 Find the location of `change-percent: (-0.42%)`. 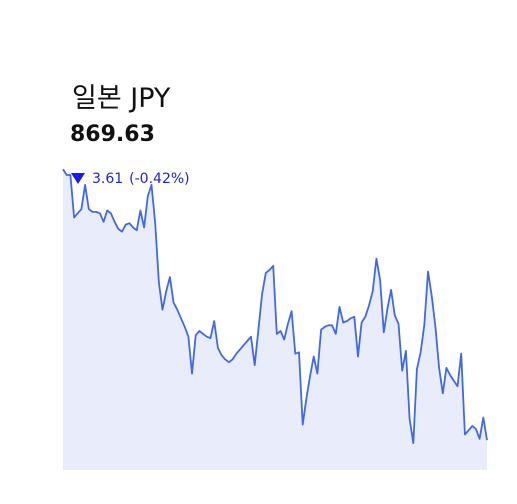

change-percent: (-0.42%) is located at coordinates (159, 179).